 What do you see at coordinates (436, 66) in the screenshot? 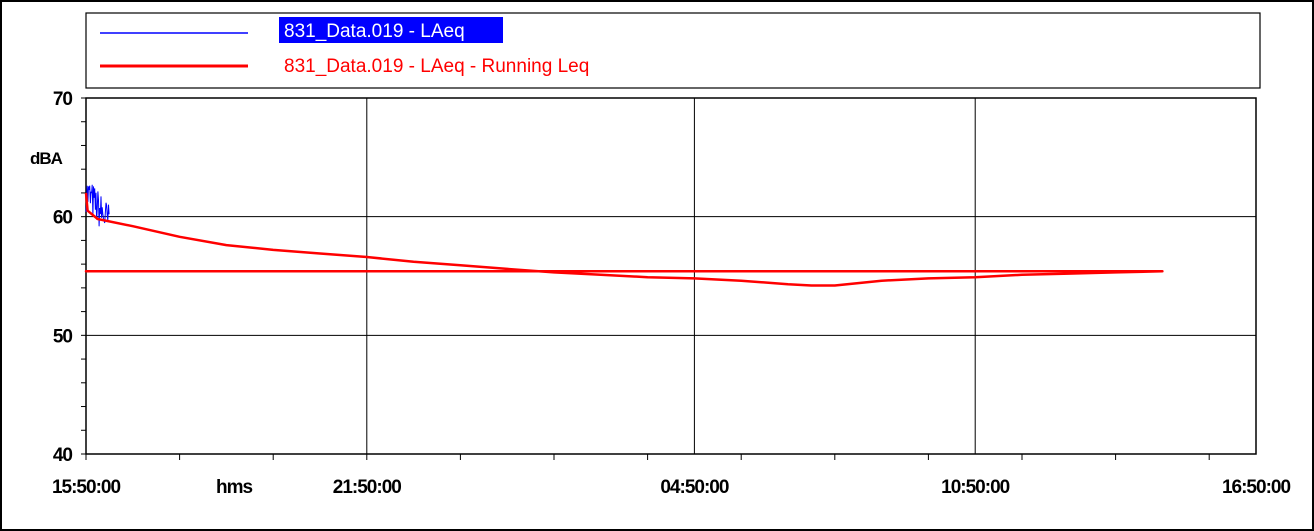
I see `legend-label-running-leq: 831_Data.019 - LAeq - Running Leq` at bounding box center [436, 66].